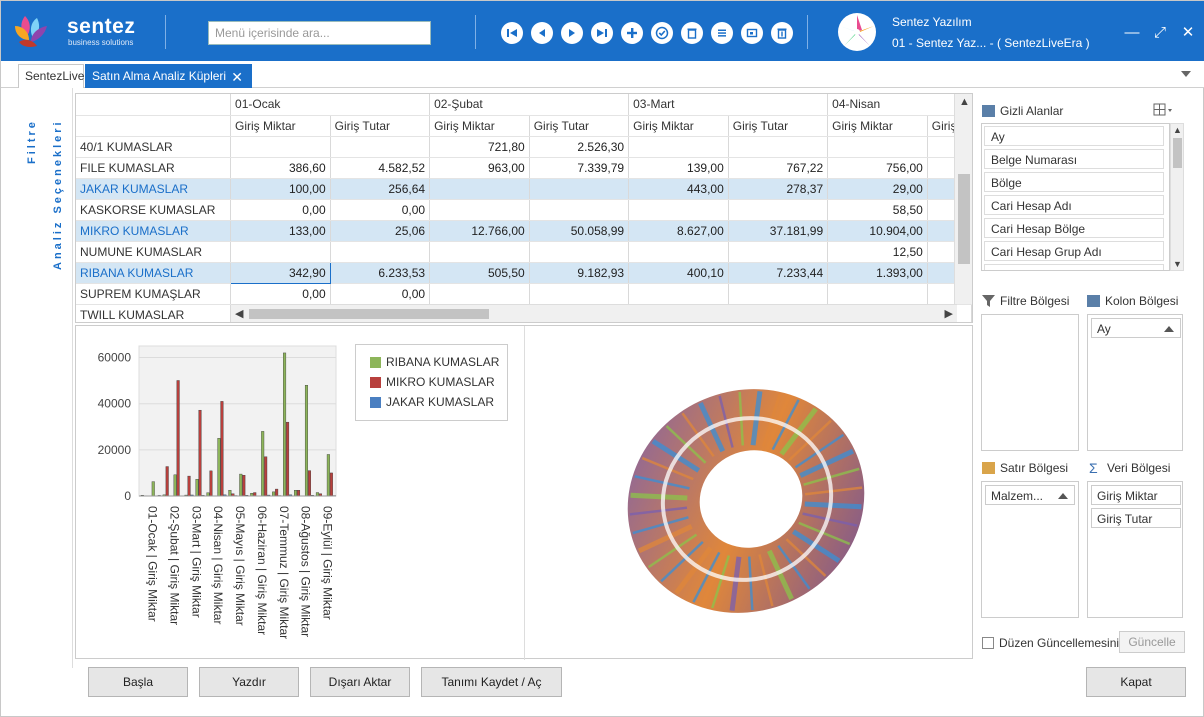  Describe the element at coordinates (678, 168) in the screenshot. I see `data-cell: 139,00` at that location.